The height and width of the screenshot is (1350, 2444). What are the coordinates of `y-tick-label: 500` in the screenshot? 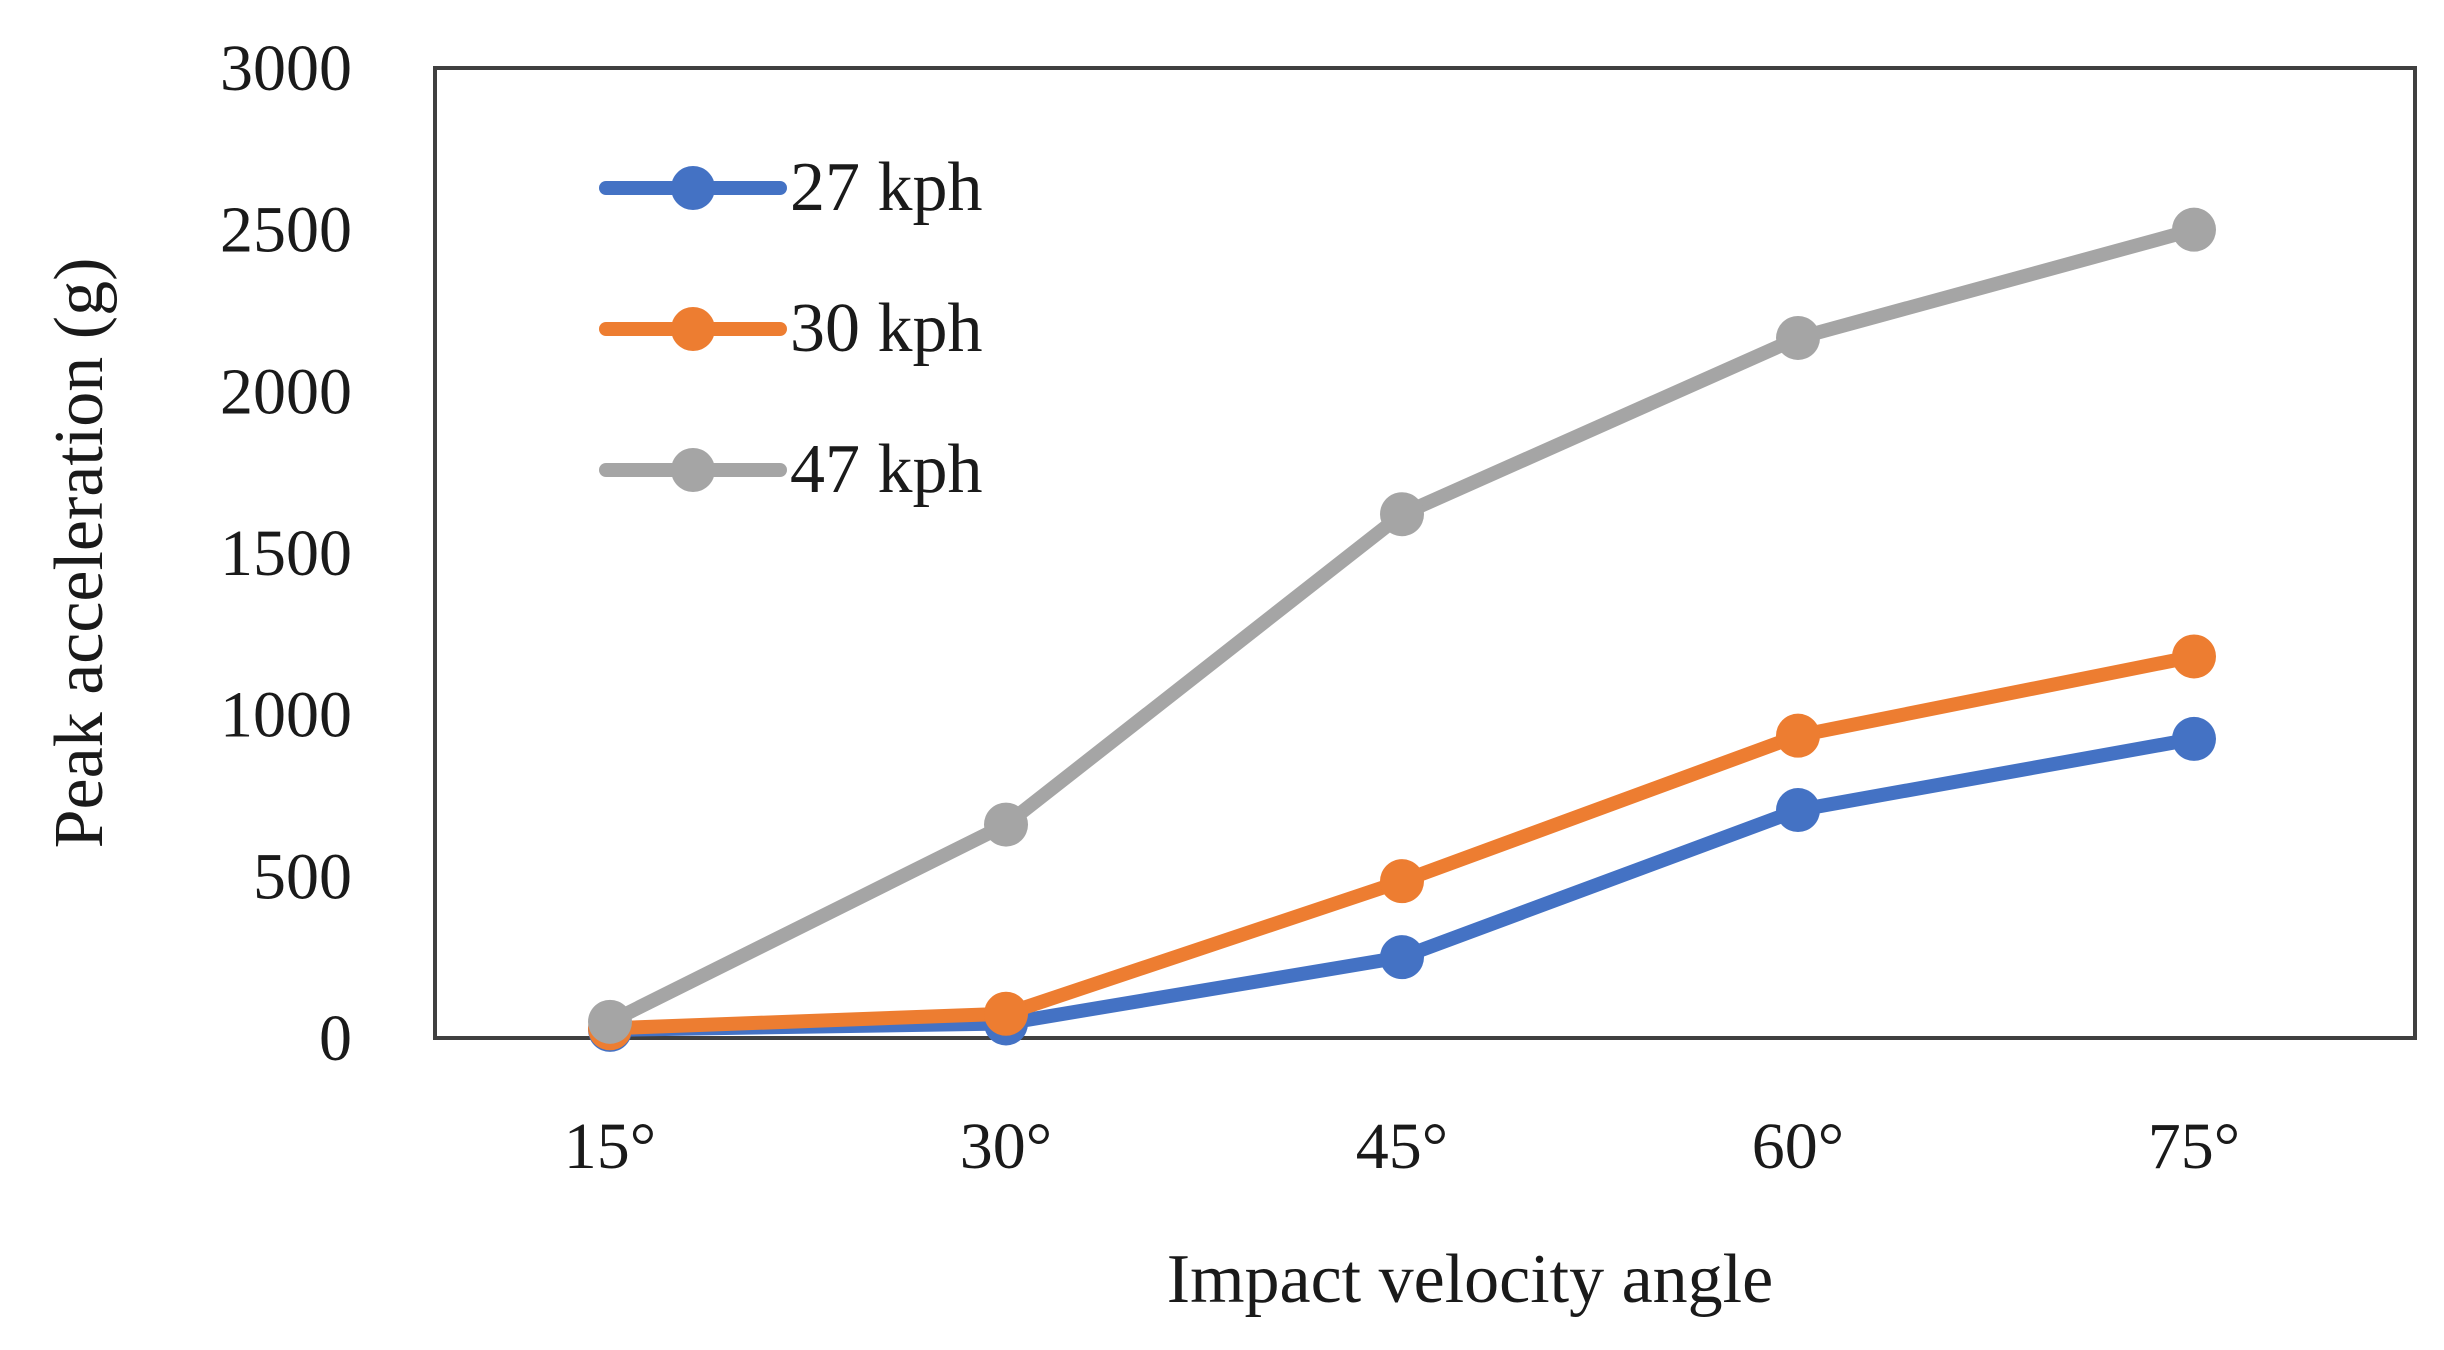 It's located at (302, 876).